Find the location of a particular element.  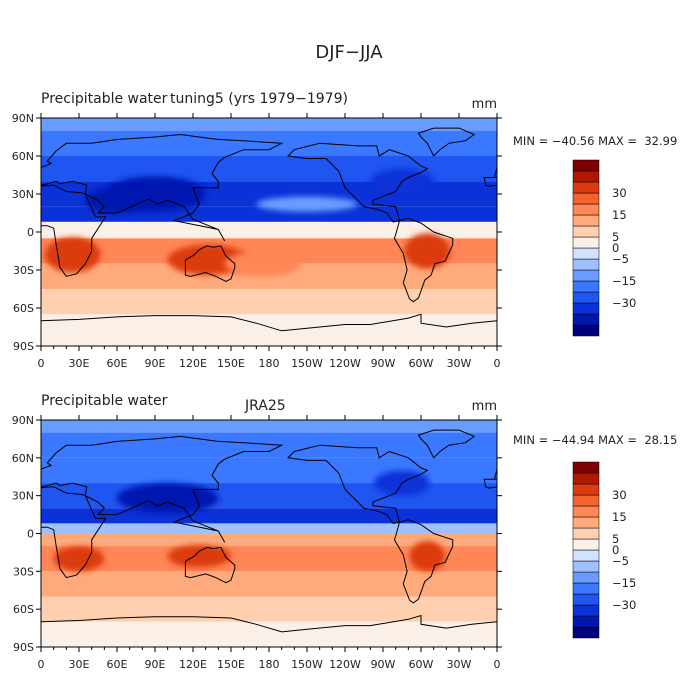

y-tick-label: 60S is located at coordinates (23, 308).